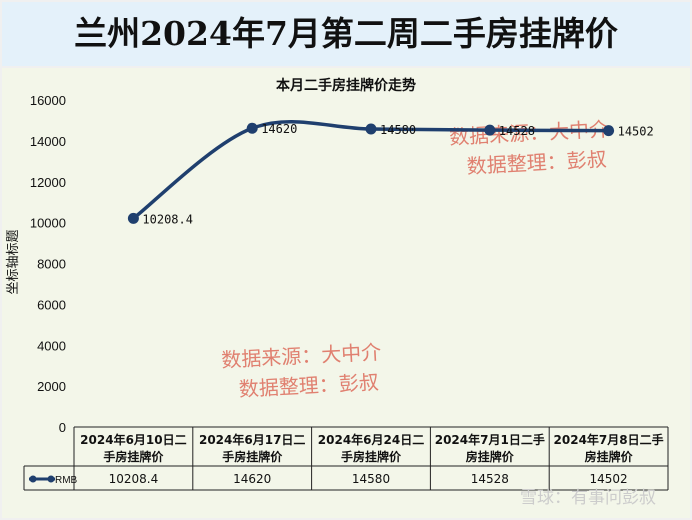 The width and height of the screenshot is (692, 520). I want to click on watermark-footer: 雪球：有事问彭叔, so click(588, 498).